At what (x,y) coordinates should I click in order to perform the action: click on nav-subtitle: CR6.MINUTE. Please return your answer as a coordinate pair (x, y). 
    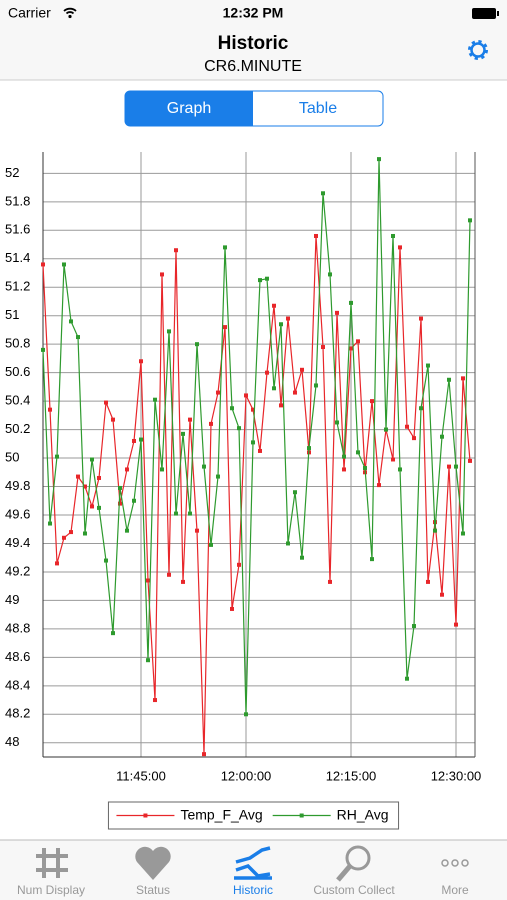
    Looking at the image, I should click on (253, 66).